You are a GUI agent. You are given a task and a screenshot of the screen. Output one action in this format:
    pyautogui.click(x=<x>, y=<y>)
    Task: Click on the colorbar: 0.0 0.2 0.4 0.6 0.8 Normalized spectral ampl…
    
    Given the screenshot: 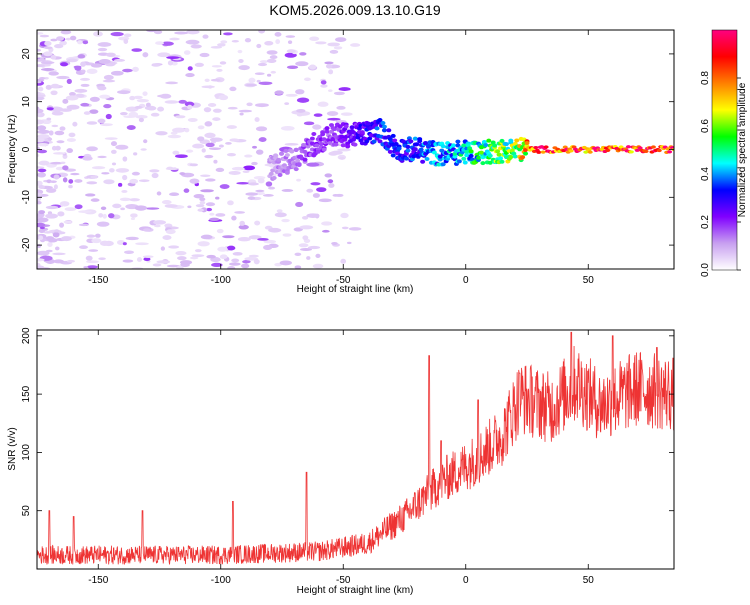 What is the action you would take?
    pyautogui.click(x=724, y=153)
    